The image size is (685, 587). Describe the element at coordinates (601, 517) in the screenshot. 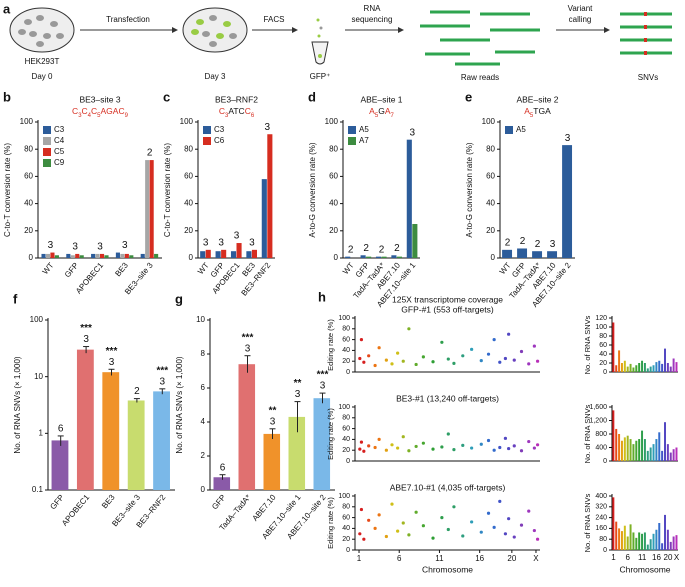

I see `y-tick-label: 240` at that location.